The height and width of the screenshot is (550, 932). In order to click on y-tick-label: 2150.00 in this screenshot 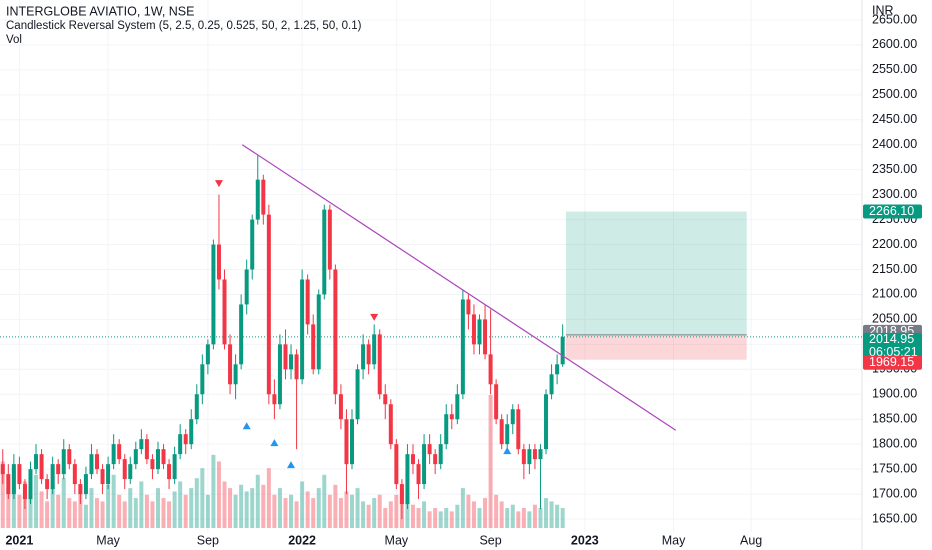, I will do `click(894, 269)`.